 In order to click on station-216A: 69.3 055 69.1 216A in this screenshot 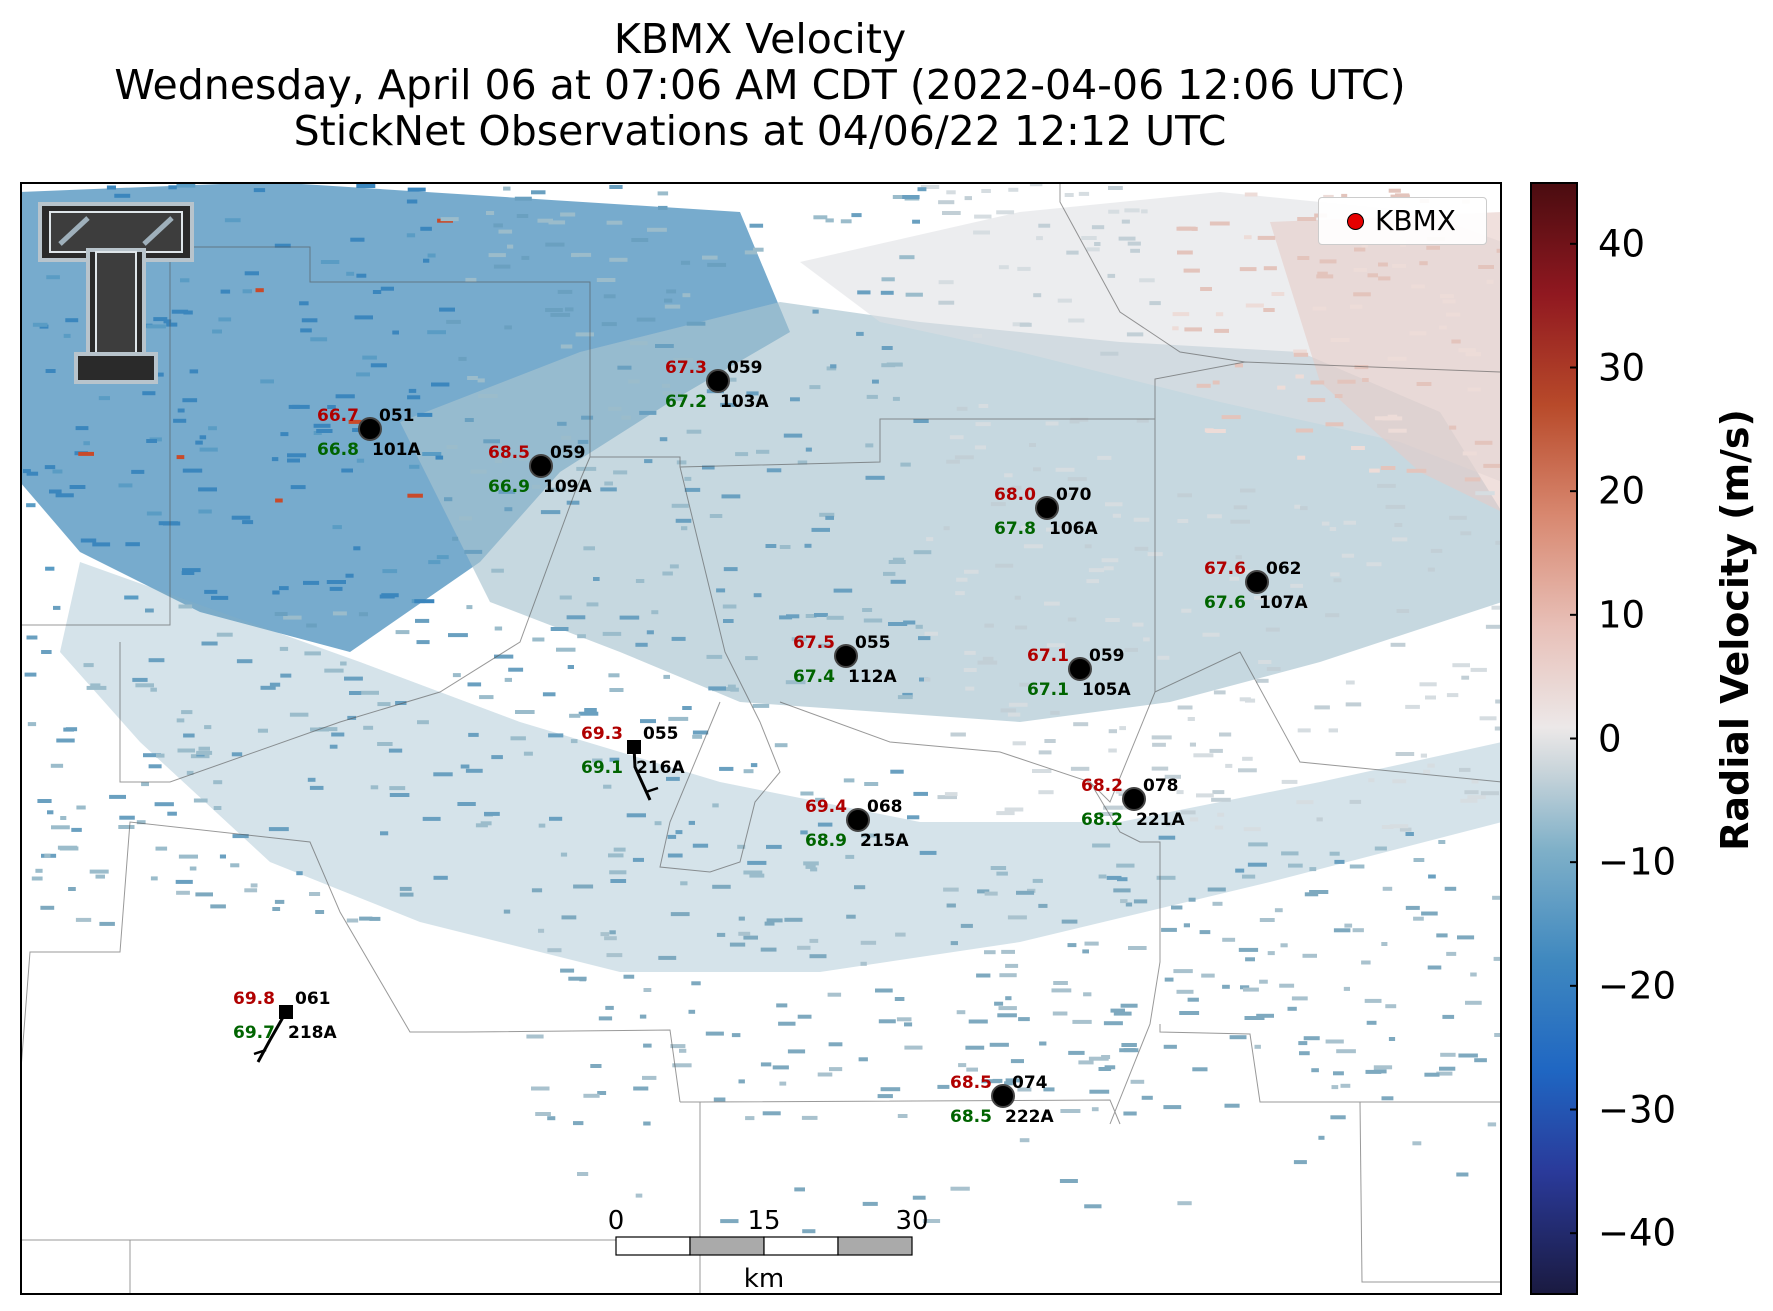, I will do `click(633, 762)`.